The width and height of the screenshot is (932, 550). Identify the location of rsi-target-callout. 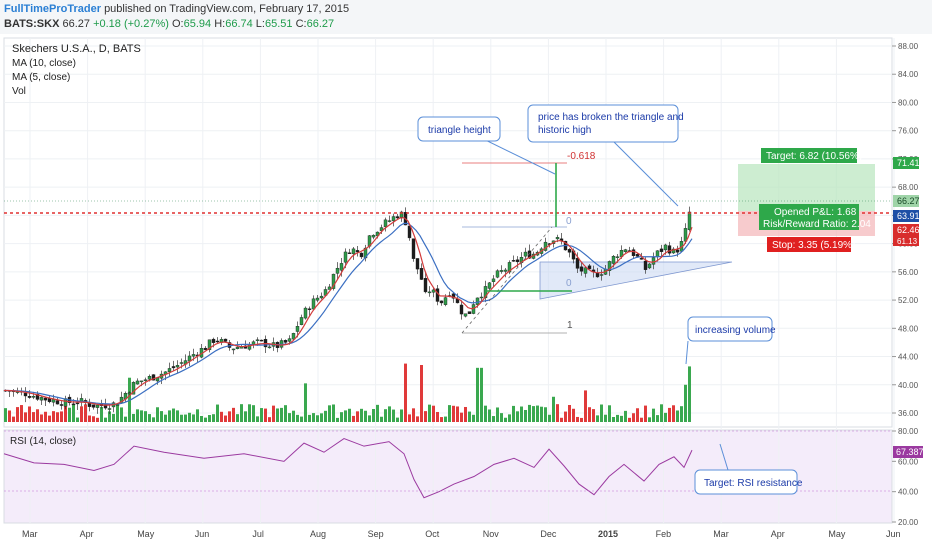
(746, 482).